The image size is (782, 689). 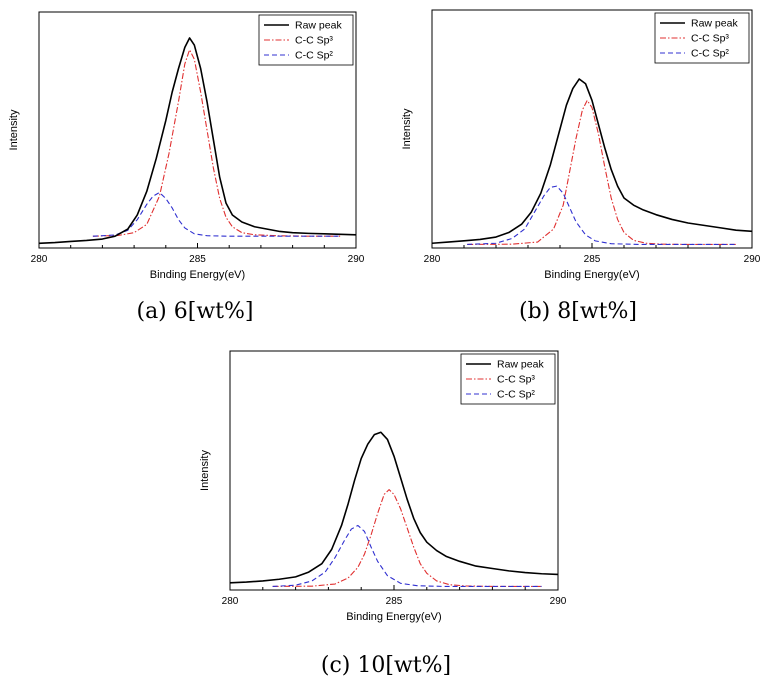 I want to click on panel-caption: (a) 6[wt%], so click(x=194, y=311).